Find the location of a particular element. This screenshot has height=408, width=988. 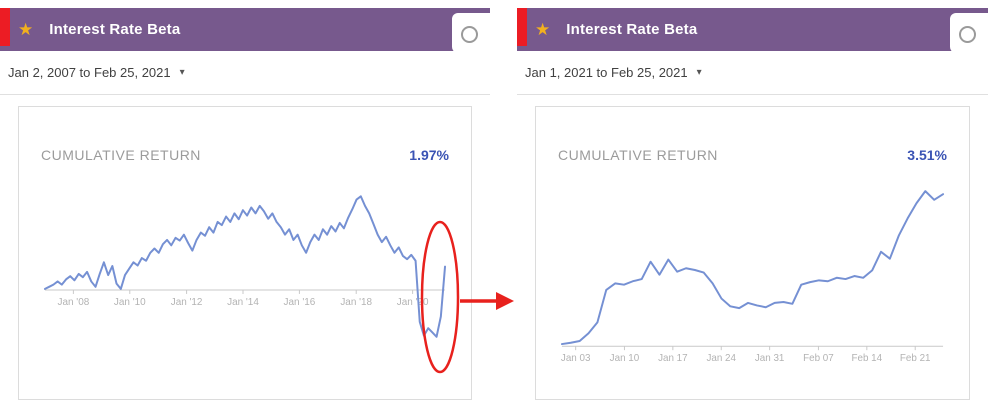

svg-text: Jan '18 is located at coordinates (356, 302).